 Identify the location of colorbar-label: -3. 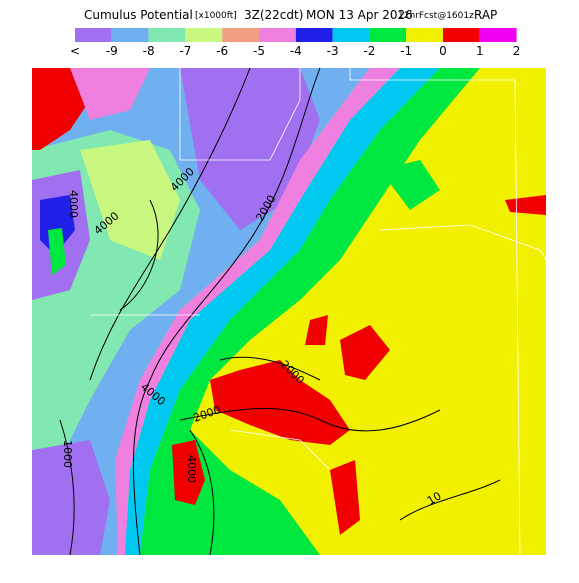
(333, 51).